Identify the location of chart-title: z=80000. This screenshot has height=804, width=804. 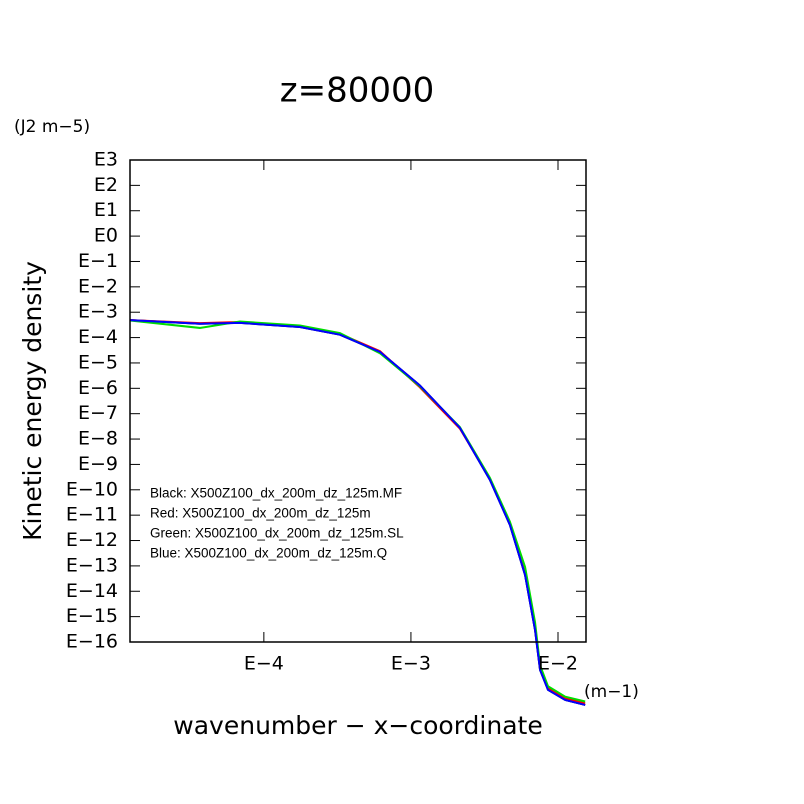
(357, 91).